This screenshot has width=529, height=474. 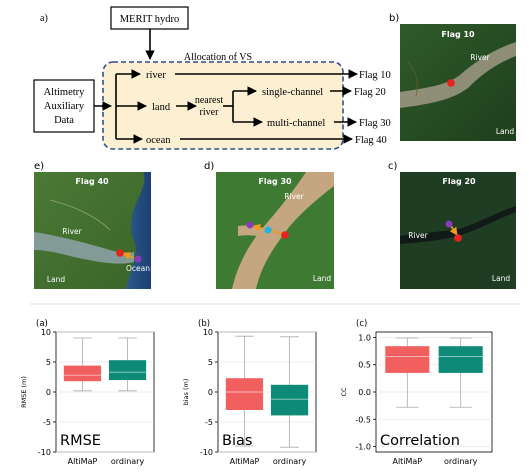 I want to click on node-nearest-line-1: nearest, so click(x=209, y=100).